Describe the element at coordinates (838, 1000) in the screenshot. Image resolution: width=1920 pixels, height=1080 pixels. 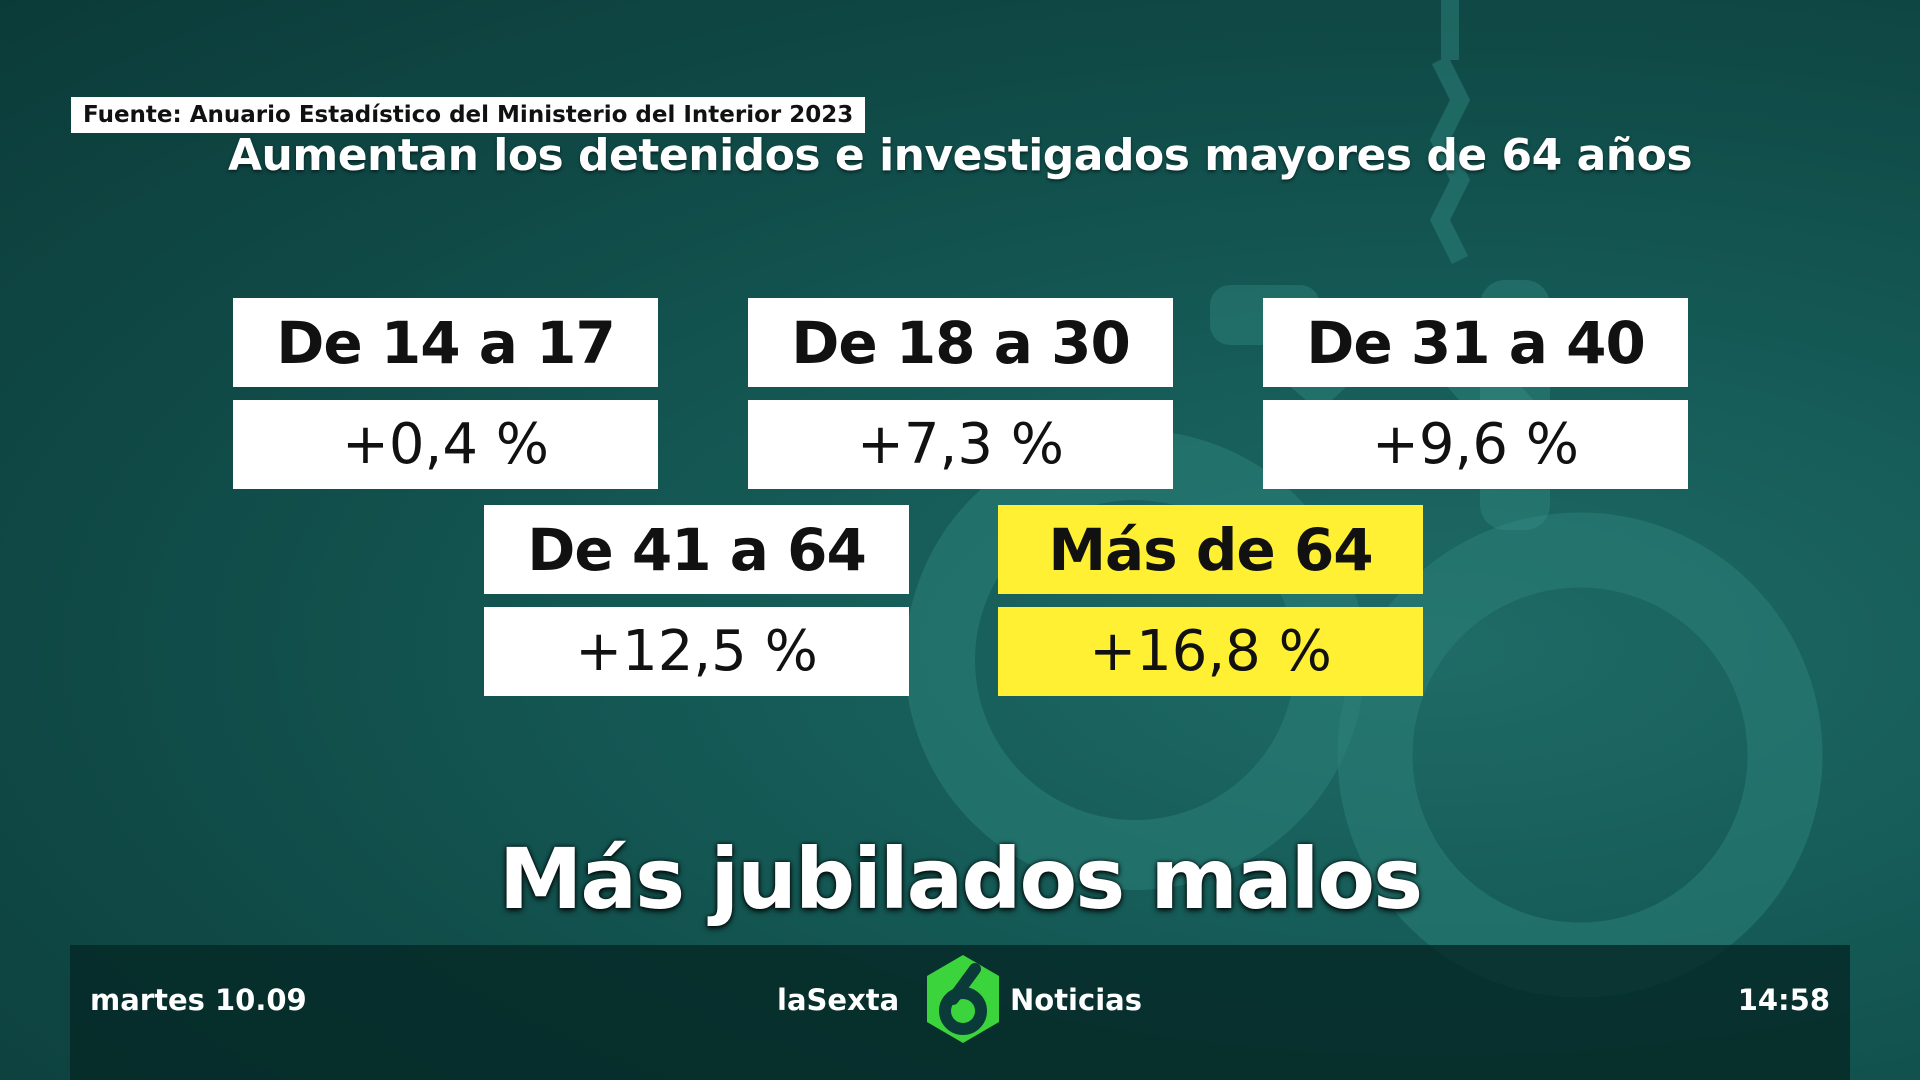
I see `channel-name: laSexta` at that location.